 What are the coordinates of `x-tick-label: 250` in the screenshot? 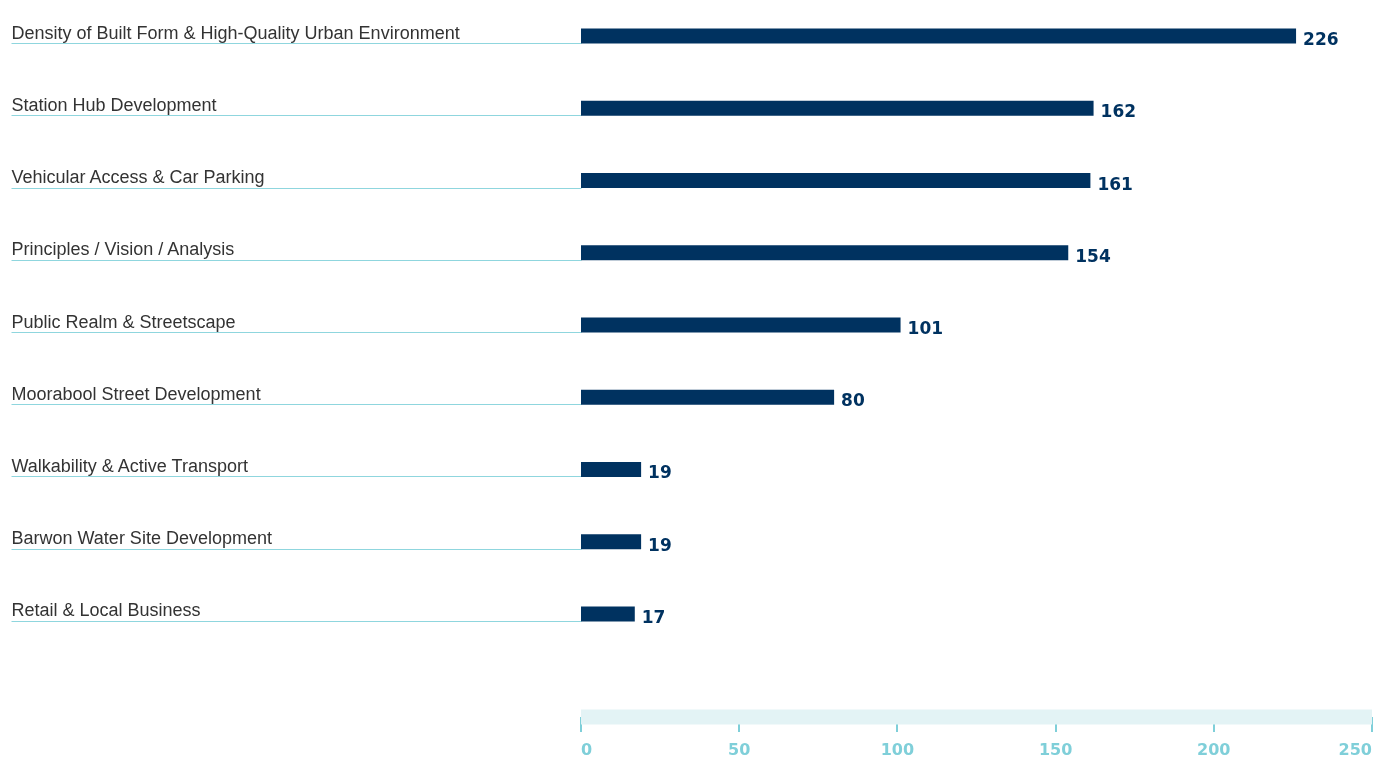 It's located at (1355, 749).